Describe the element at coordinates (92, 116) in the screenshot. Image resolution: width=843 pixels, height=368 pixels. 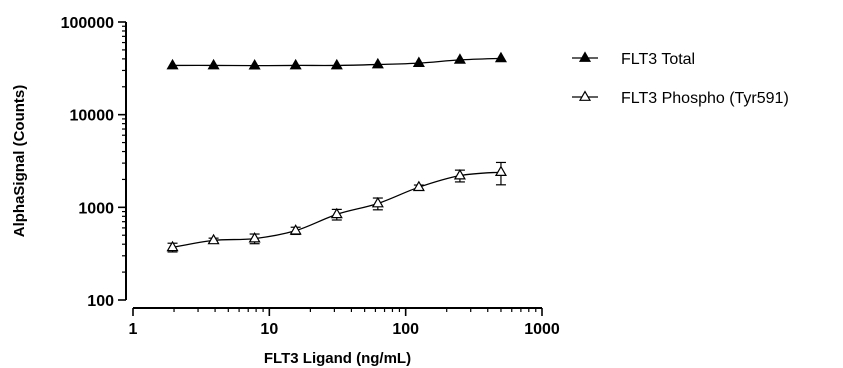
I see `y-tick-label: 10000` at that location.